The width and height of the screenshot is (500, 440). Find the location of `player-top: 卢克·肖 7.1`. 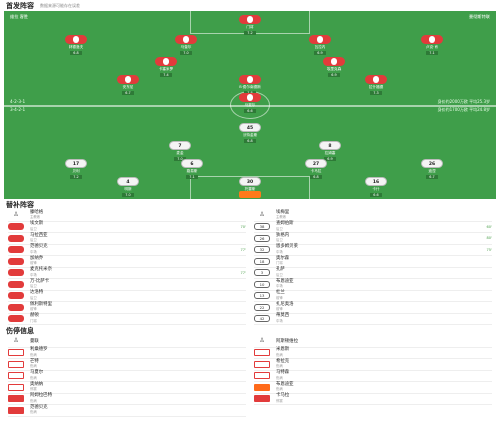

player-top: 卢克·肖 7.1 is located at coordinates (432, 45).